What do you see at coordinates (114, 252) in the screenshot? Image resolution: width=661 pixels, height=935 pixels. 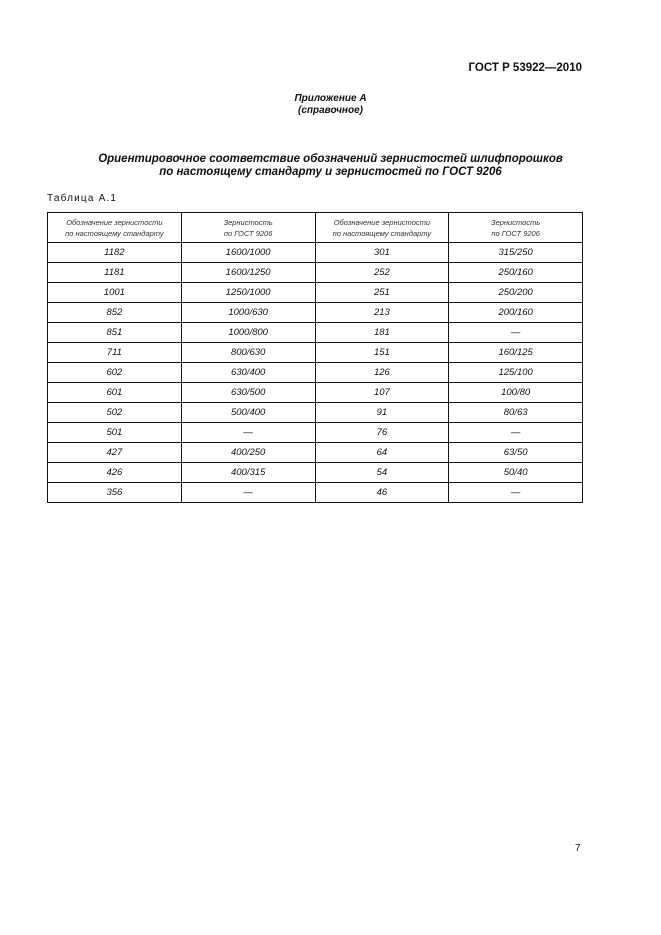 I see `table-cell: 1182` at bounding box center [114, 252].